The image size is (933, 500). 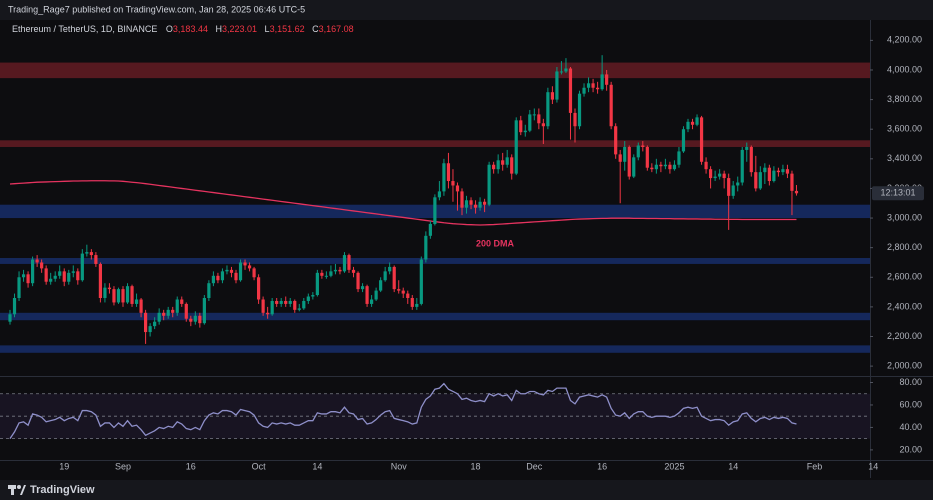 I want to click on ohlc-label: O, so click(x=169, y=29).